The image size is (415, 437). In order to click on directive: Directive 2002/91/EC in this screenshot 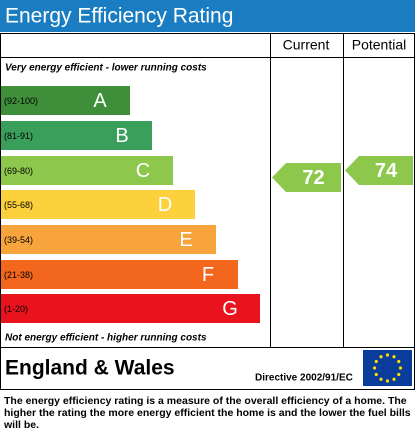, I will do `click(304, 378)`.